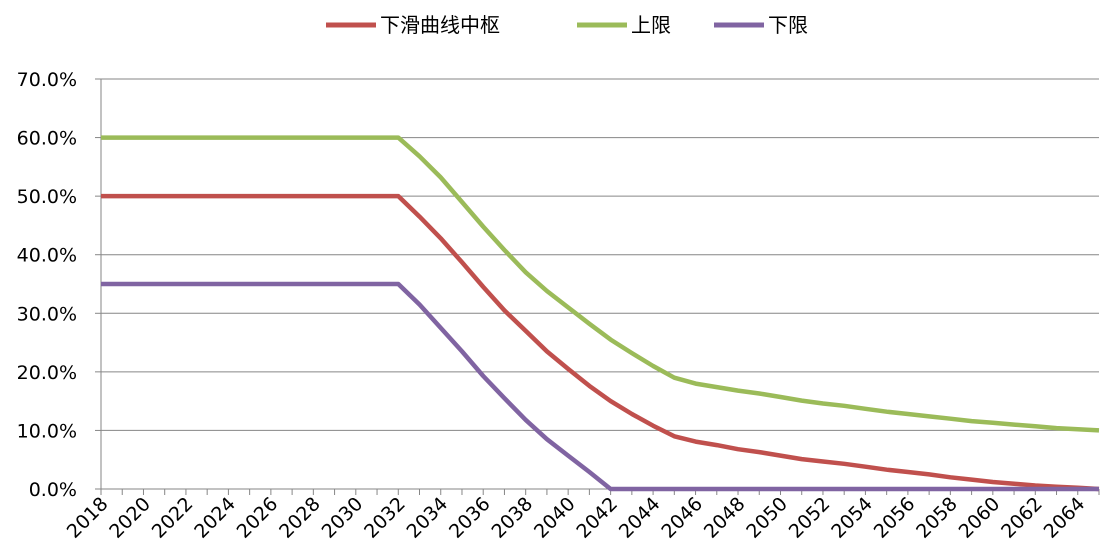 The width and height of the screenshot is (1101, 559). Describe the element at coordinates (47, 431) in the screenshot. I see `y-tick-label: 10.0%` at that location.